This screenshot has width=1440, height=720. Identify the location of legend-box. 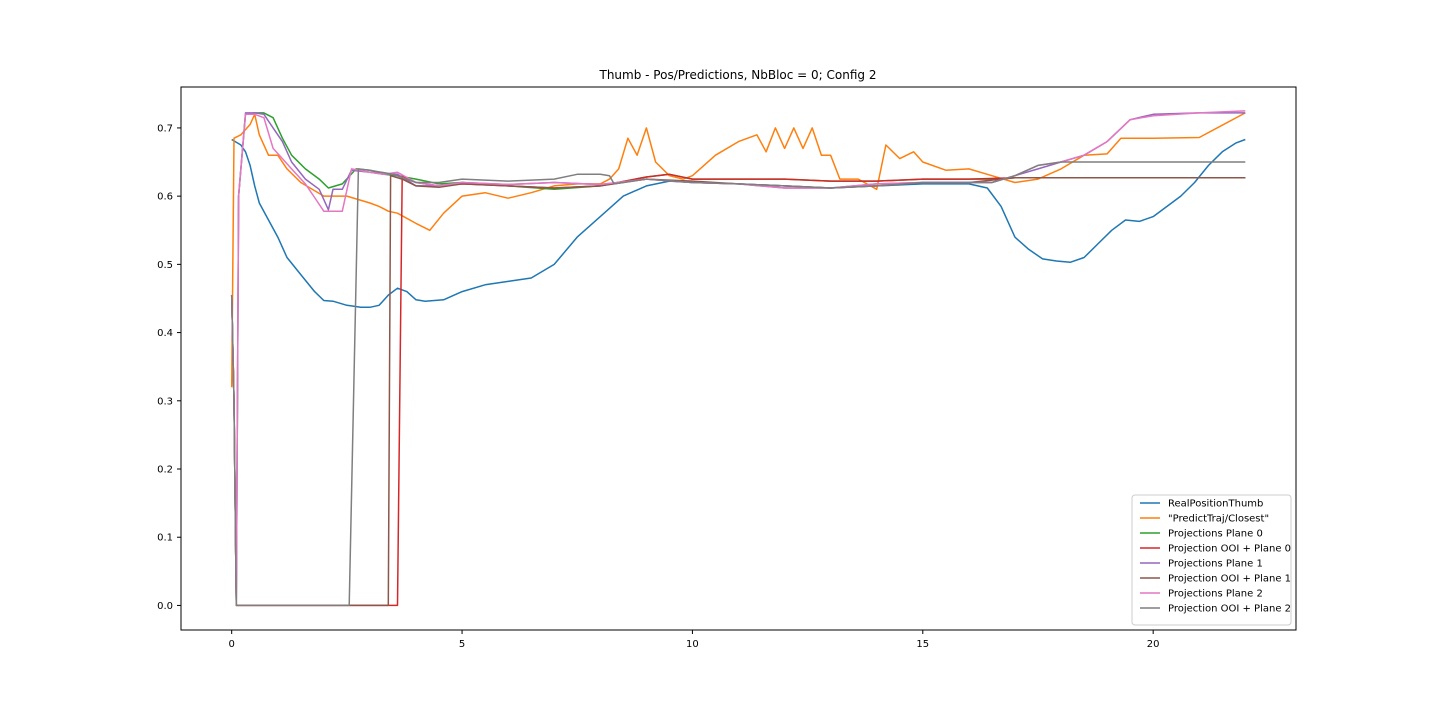
(1211, 560).